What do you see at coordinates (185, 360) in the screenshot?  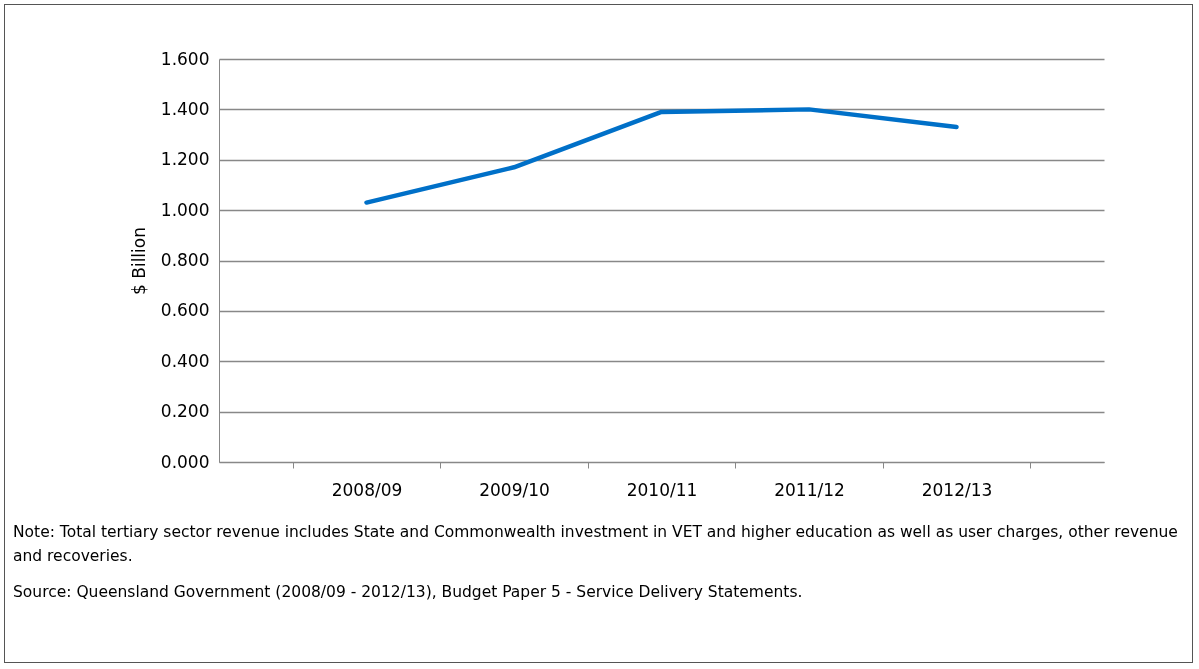 I see `y-tick-label: 0.400` at bounding box center [185, 360].